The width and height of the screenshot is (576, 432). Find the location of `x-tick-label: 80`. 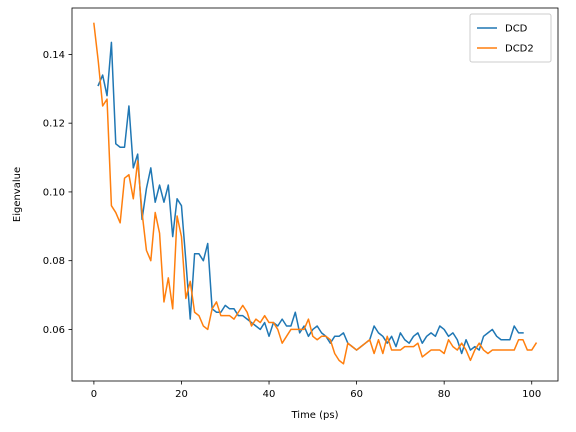

x-tick-label: 80 is located at coordinates (444, 394).